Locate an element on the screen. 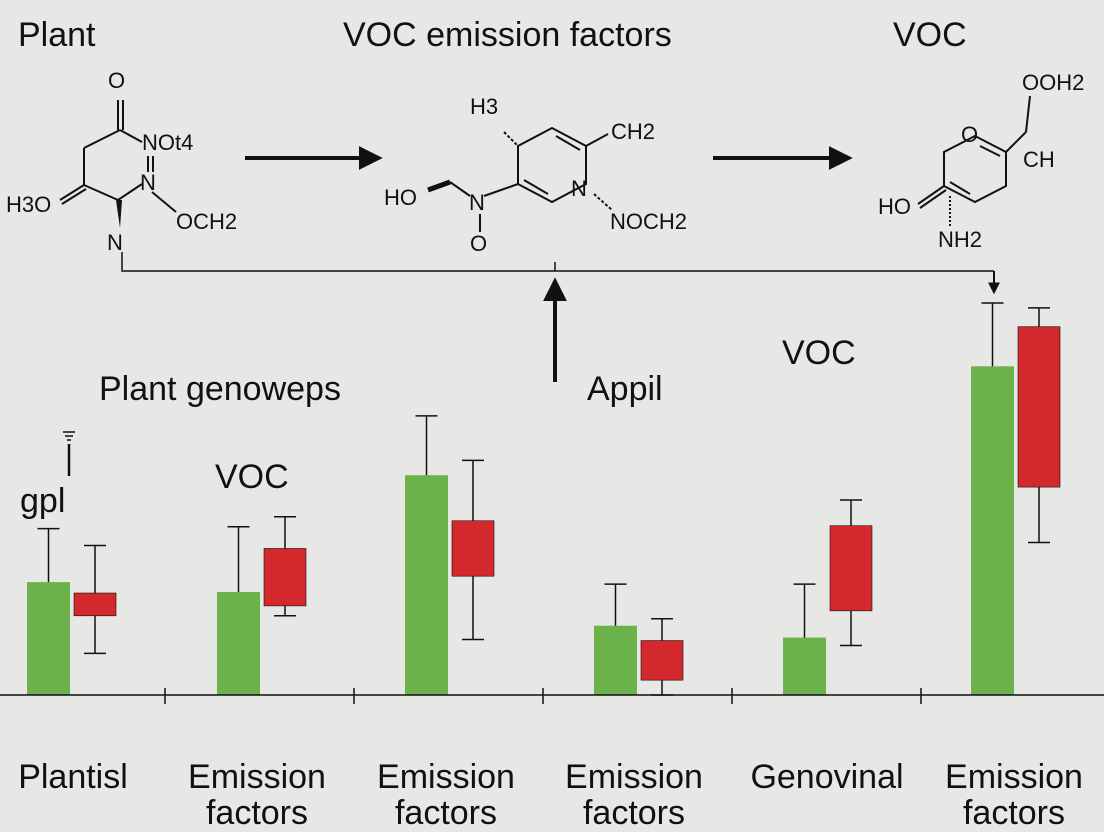 The height and width of the screenshot is (832, 1104). mol3-atom-ho: HO is located at coordinates (894, 206).